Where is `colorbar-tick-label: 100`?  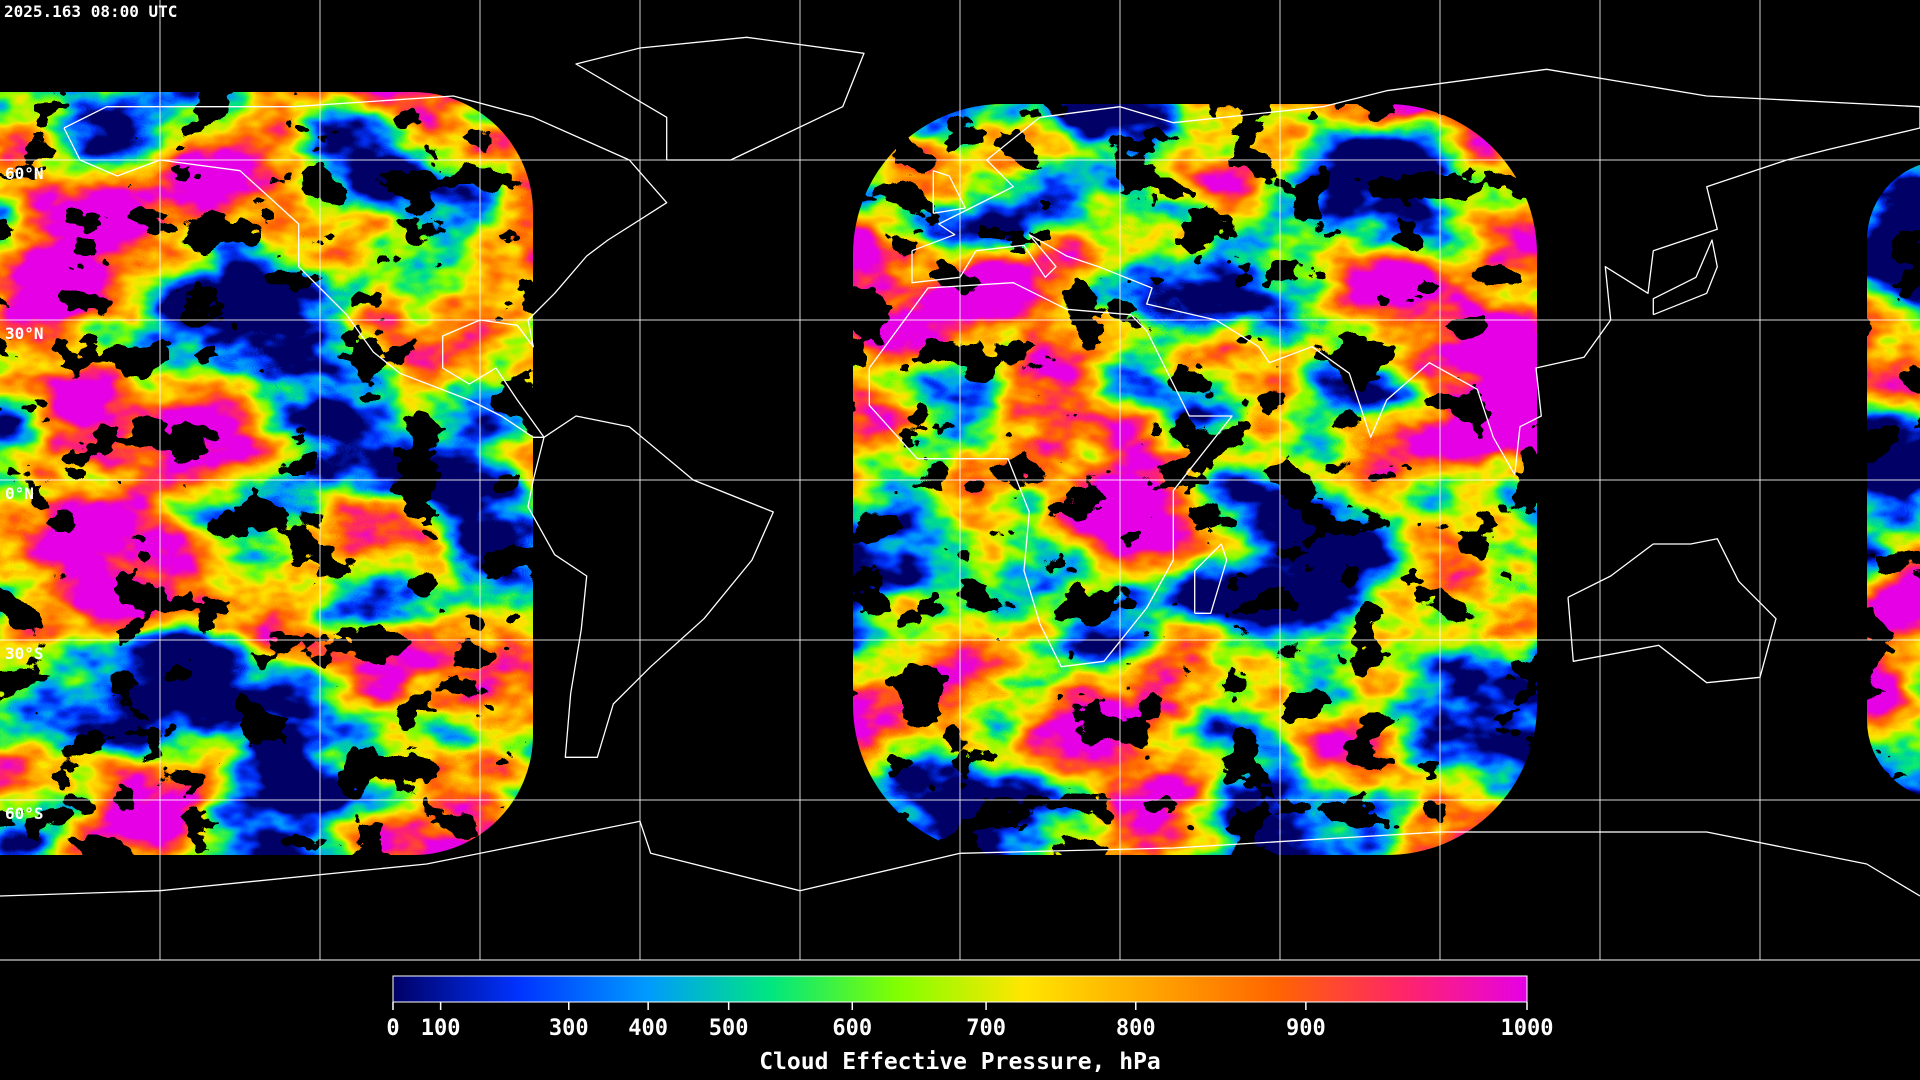
colorbar-tick-label: 100 is located at coordinates (441, 1028).